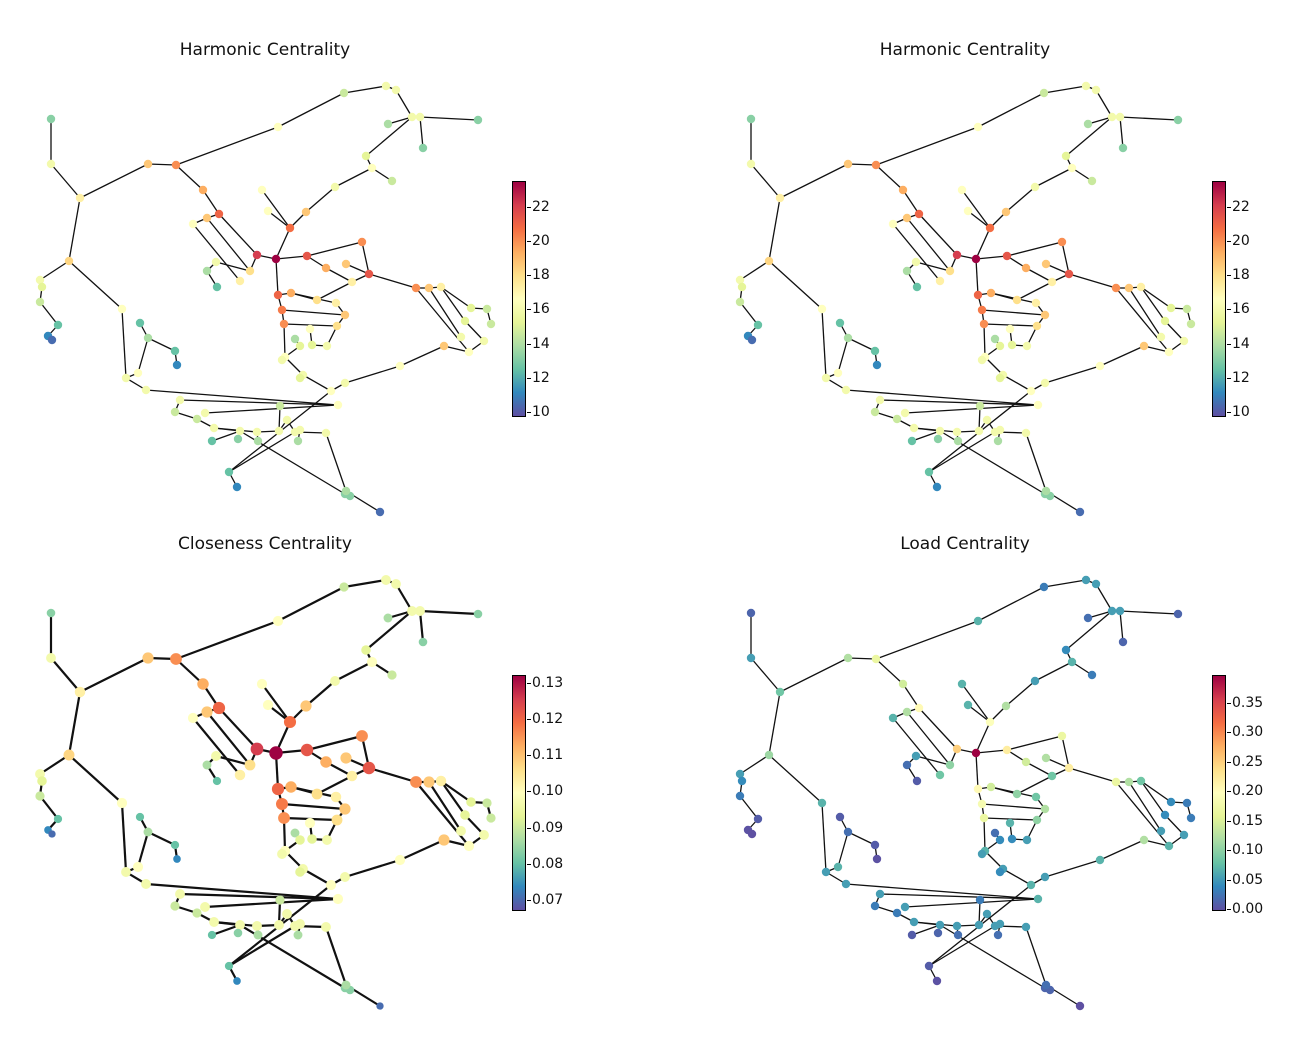 The height and width of the screenshot is (1056, 1300). Describe the element at coordinates (559, 793) in the screenshot. I see `colorbar-ticks: 0.13 0.12 0.11 0.10 0.09 0.08 0.07` at that location.